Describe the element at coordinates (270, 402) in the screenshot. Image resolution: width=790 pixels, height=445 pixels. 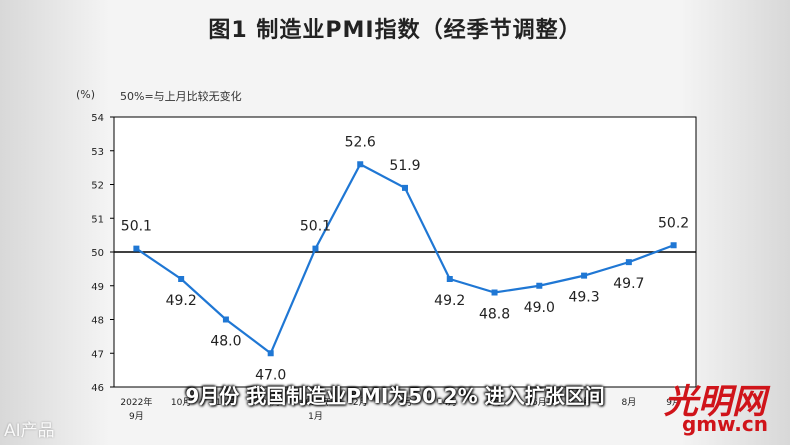
I see `x-tick-label: 12月` at that location.